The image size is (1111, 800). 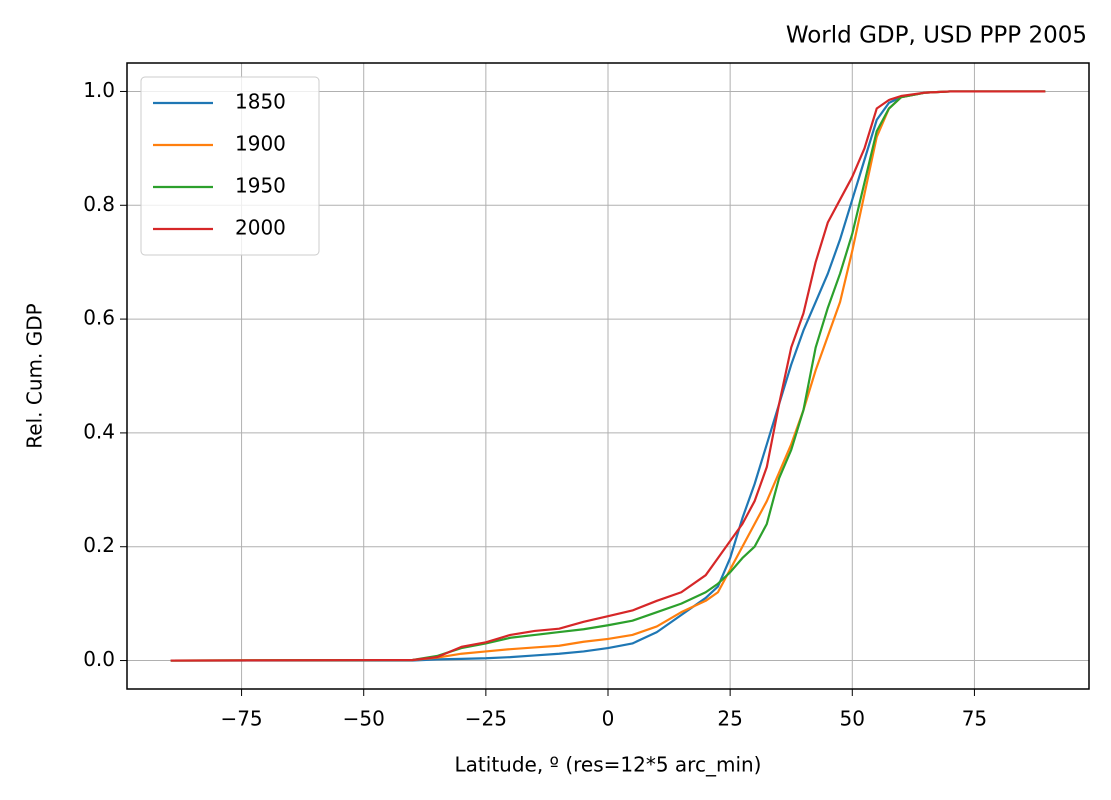 What do you see at coordinates (608, 765) in the screenshot?
I see `x-axis-label: Latitude, º (res=12*5 arc_min)` at bounding box center [608, 765].